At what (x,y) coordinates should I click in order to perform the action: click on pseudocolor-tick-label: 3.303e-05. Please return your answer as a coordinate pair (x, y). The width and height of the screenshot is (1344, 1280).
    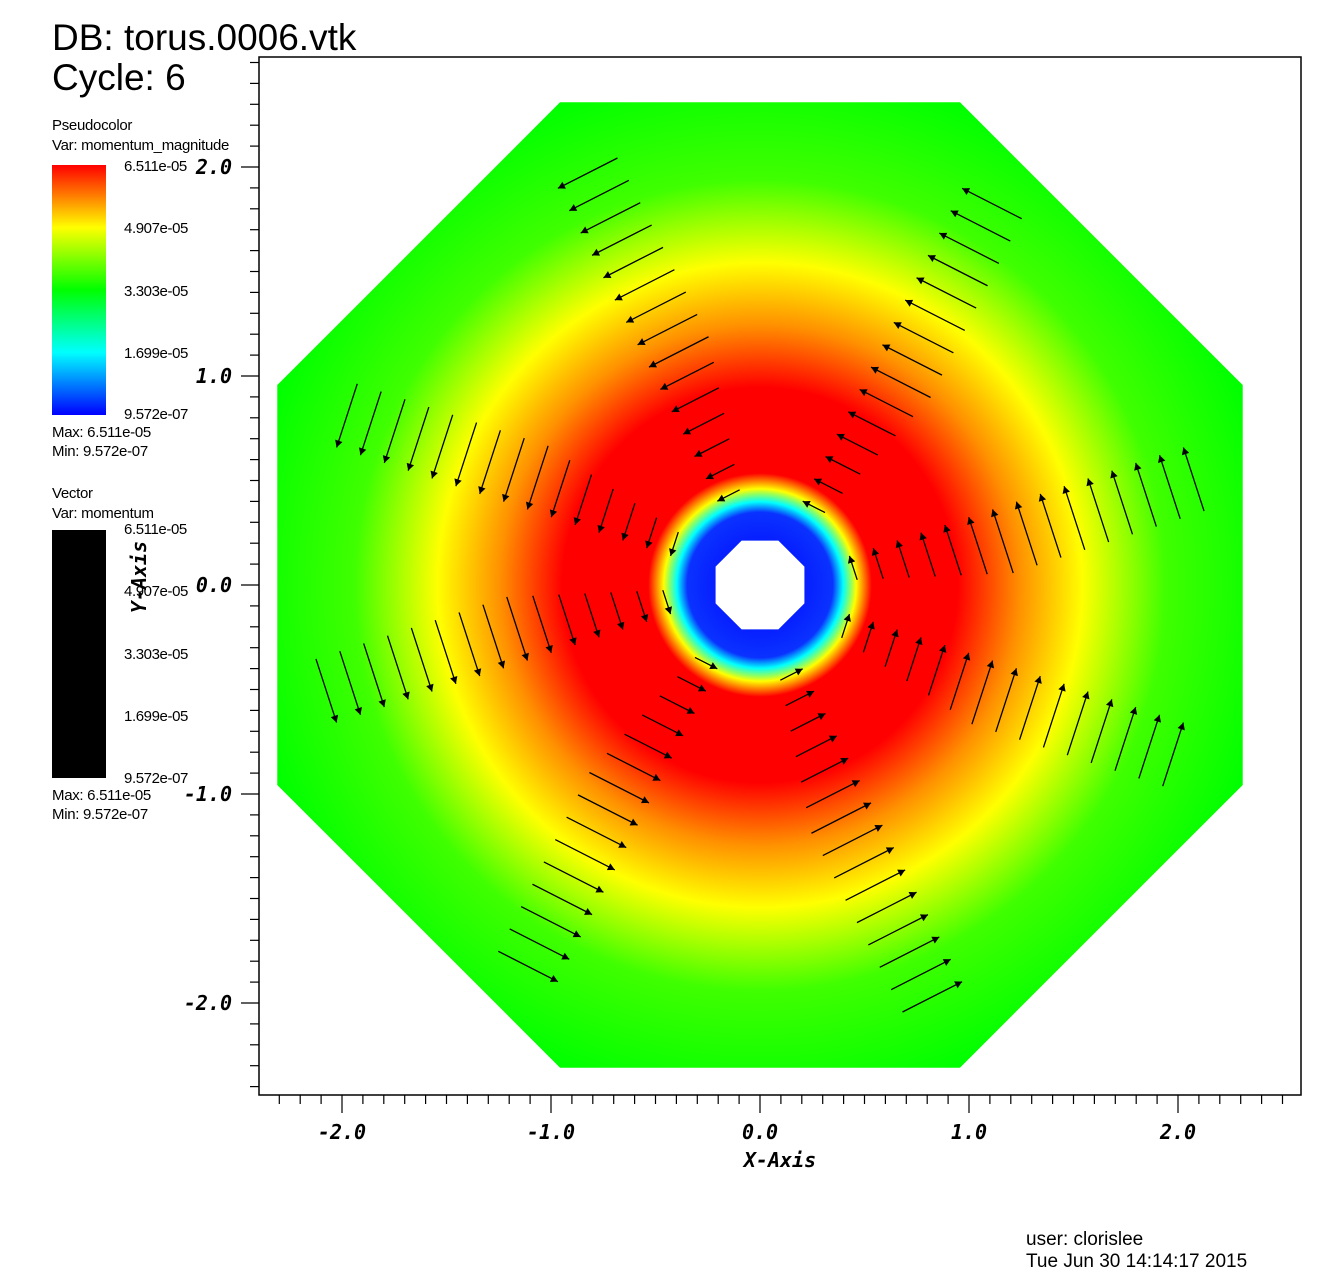
    Looking at the image, I should click on (156, 291).